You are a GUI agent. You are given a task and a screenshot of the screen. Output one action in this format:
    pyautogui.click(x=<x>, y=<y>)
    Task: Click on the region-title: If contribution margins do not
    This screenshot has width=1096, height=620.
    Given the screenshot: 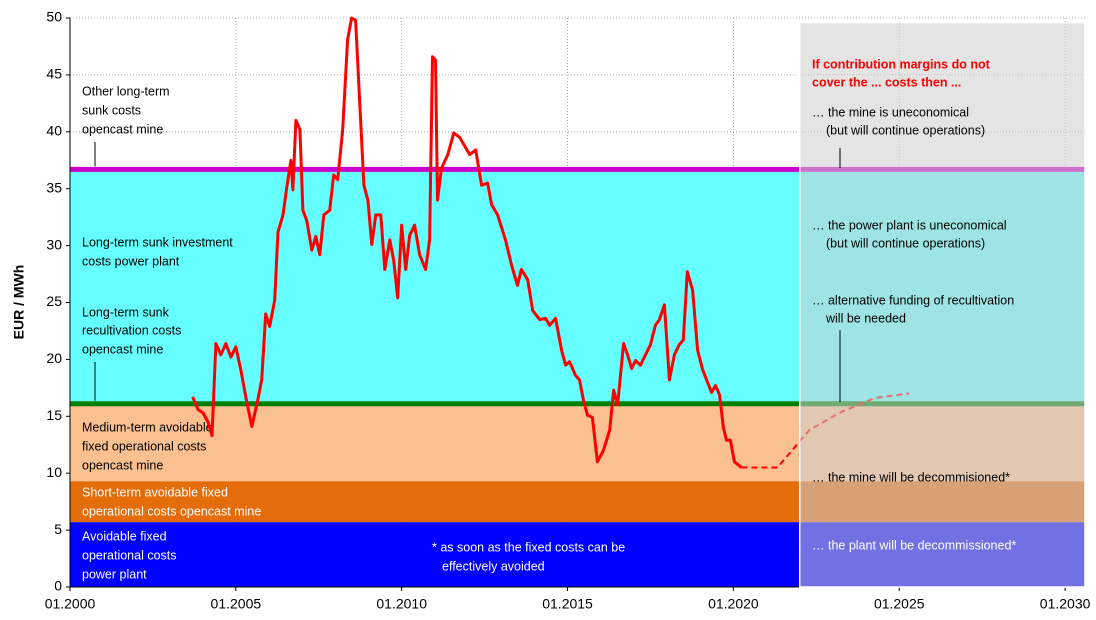 What is the action you would take?
    pyautogui.click(x=901, y=64)
    